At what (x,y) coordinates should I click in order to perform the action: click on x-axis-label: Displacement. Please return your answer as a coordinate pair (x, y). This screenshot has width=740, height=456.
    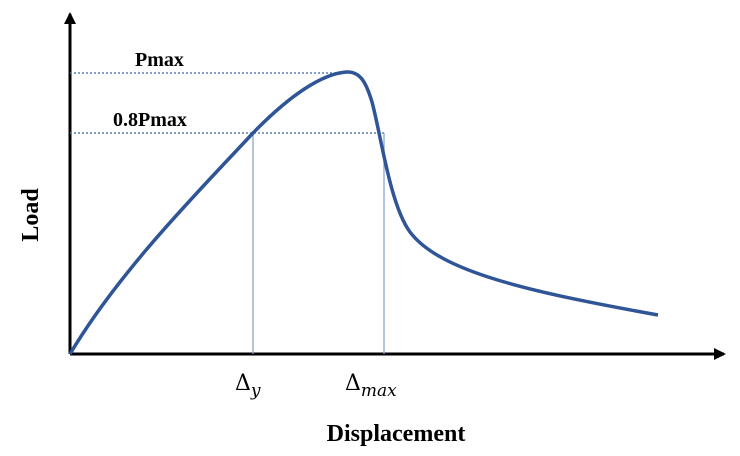
    Looking at the image, I should click on (396, 434).